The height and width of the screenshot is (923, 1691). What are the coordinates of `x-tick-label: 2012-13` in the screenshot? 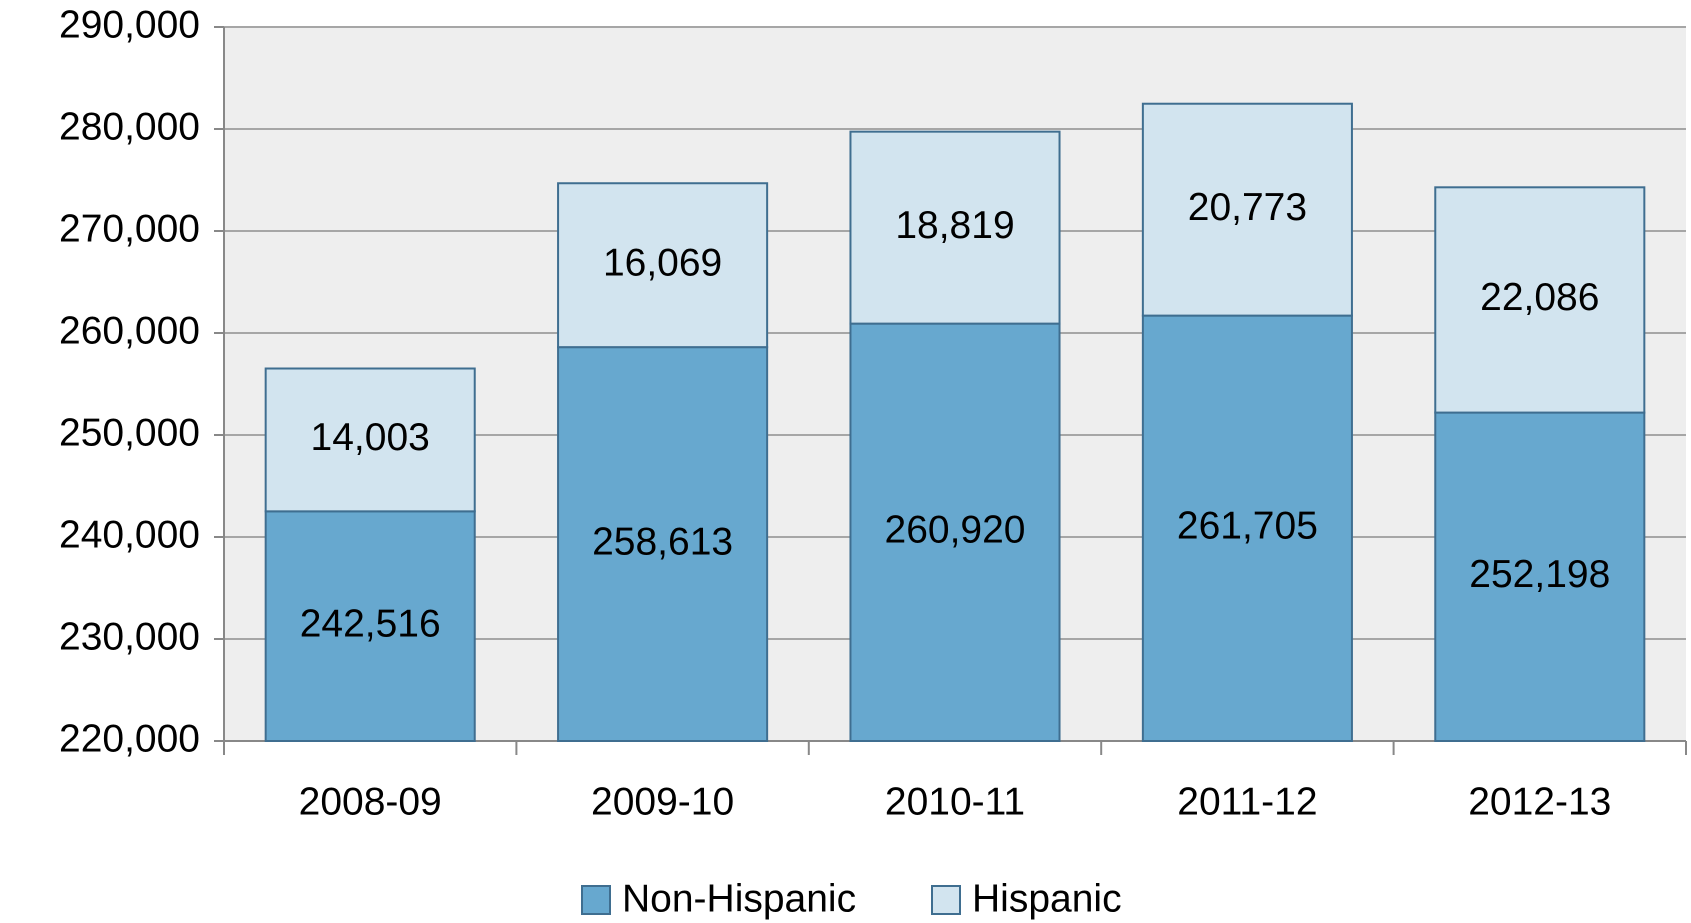 It's located at (1539, 801).